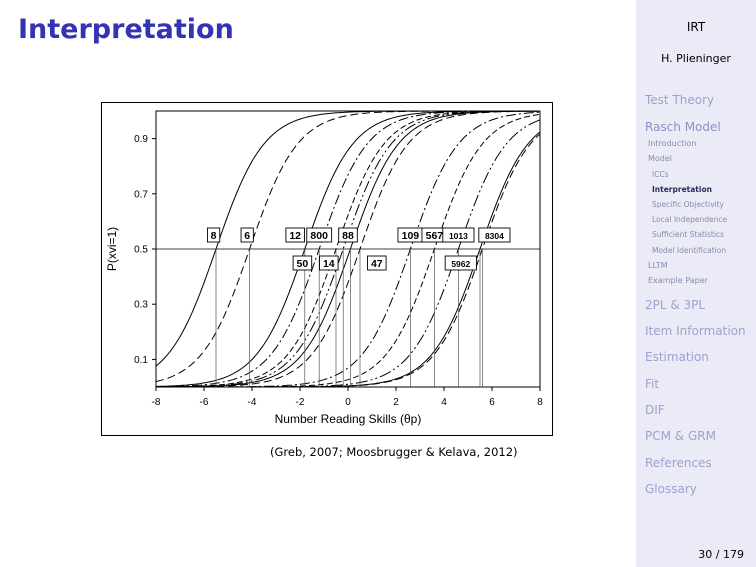 The image size is (756, 567). Describe the element at coordinates (696, 58) in the screenshot. I see `sidebar-author: H. Plieninger` at that location.